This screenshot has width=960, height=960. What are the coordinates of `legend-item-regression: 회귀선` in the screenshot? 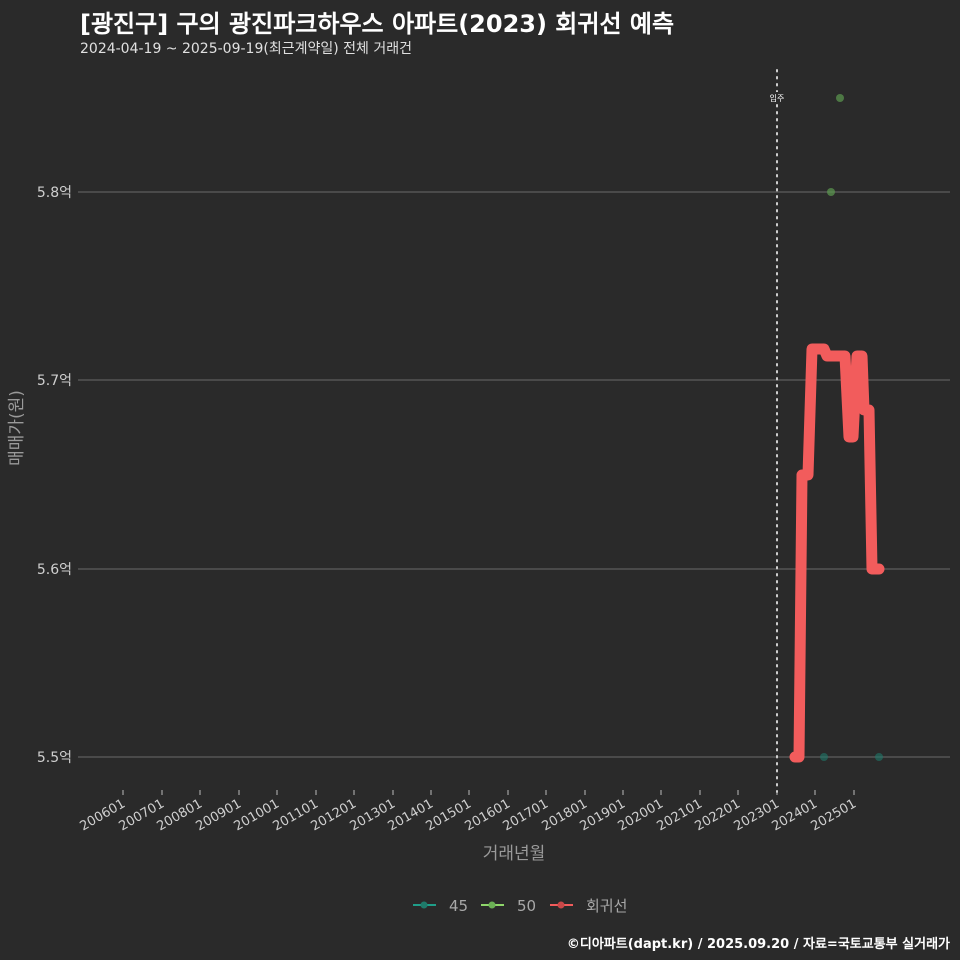 It's located at (588, 906).